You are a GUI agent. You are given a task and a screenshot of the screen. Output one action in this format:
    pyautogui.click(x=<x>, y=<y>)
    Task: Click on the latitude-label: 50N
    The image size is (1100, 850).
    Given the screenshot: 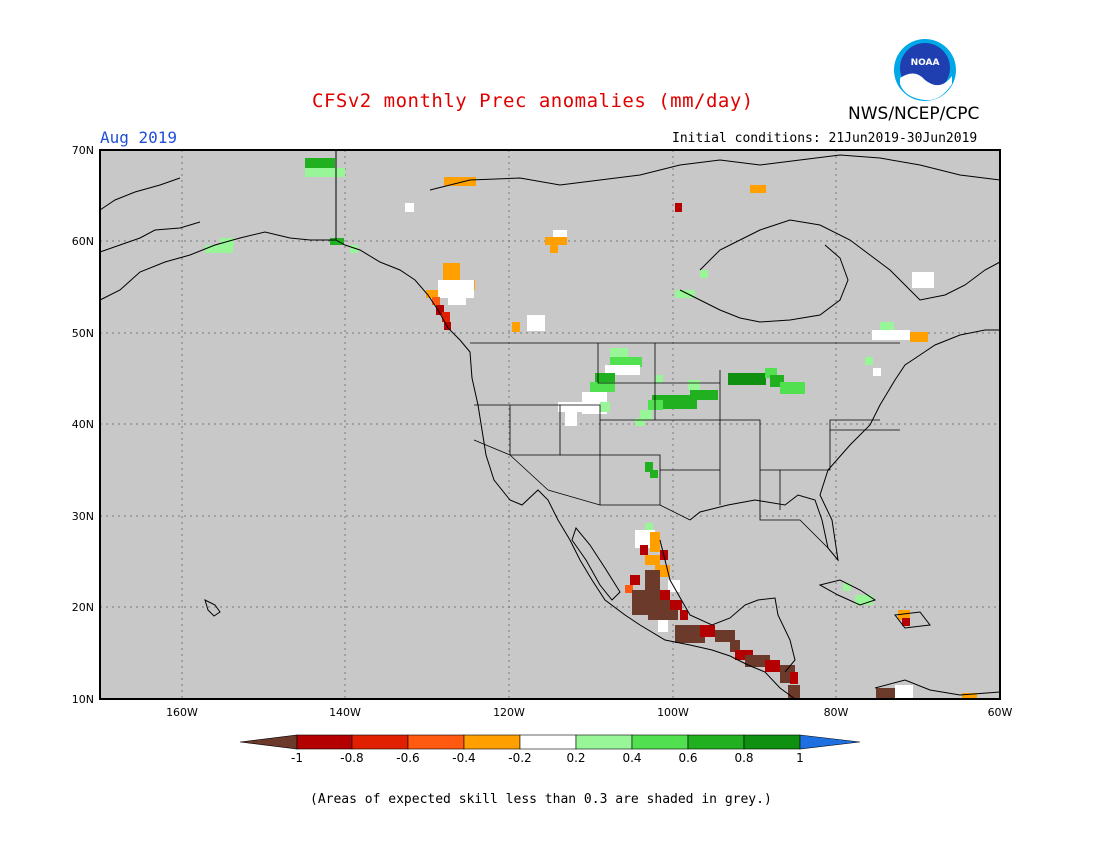 What is the action you would take?
    pyautogui.click(x=83, y=333)
    